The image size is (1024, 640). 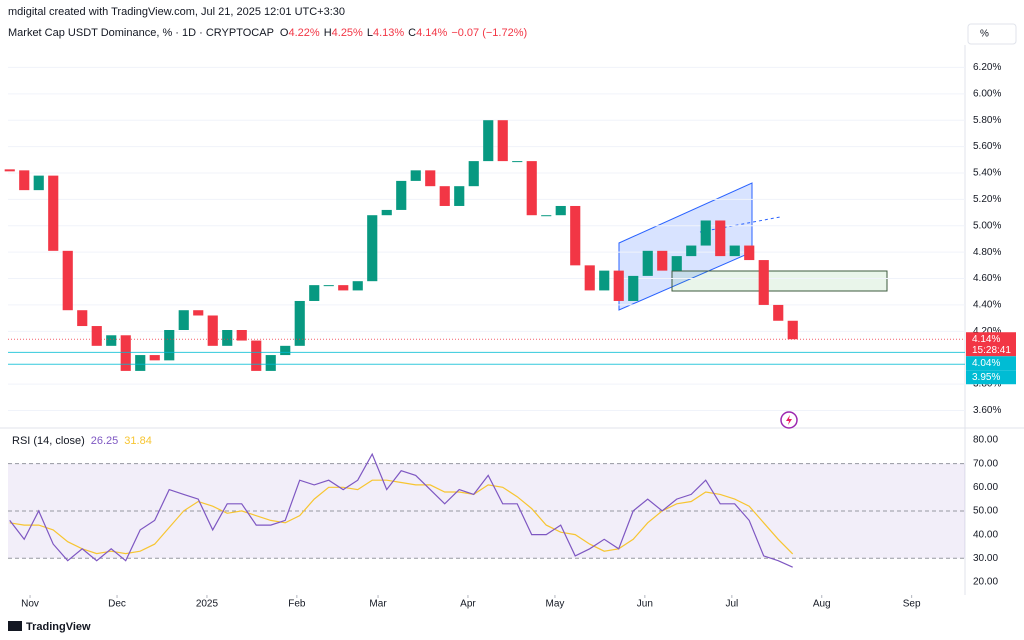 What do you see at coordinates (985, 463) in the screenshot?
I see `y-tick-label: 70.00` at bounding box center [985, 463].